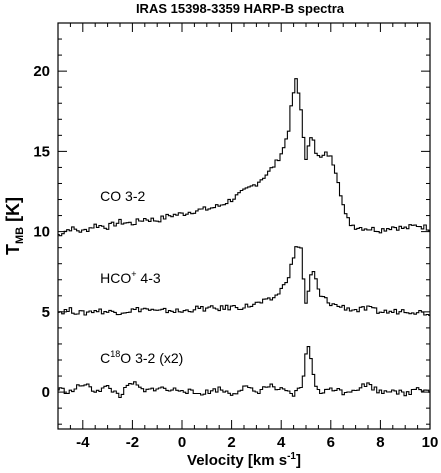 Image resolution: width=441 pixels, height=473 pixels. I want to click on series-label-sup: 18, so click(115, 354).